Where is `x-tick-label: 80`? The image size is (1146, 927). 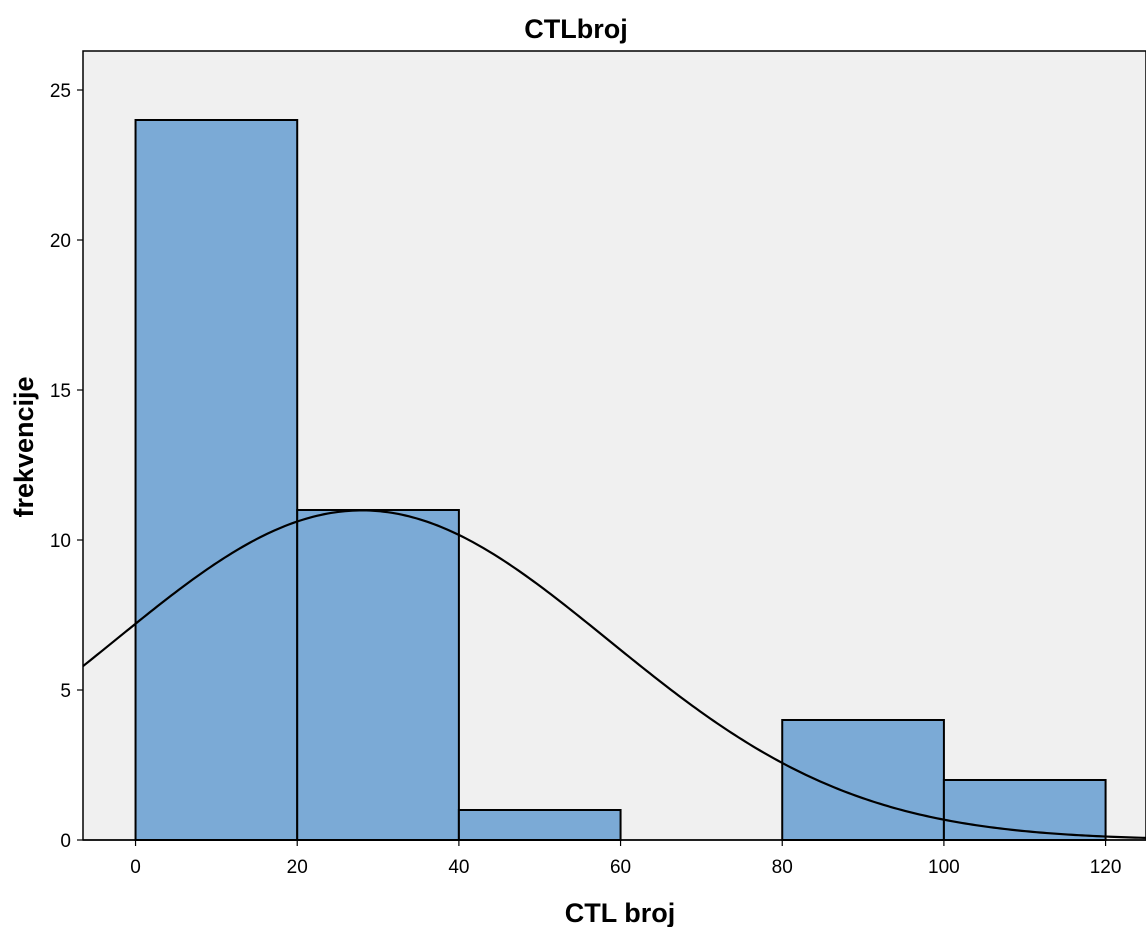
x-tick-label: 80 is located at coordinates (782, 867).